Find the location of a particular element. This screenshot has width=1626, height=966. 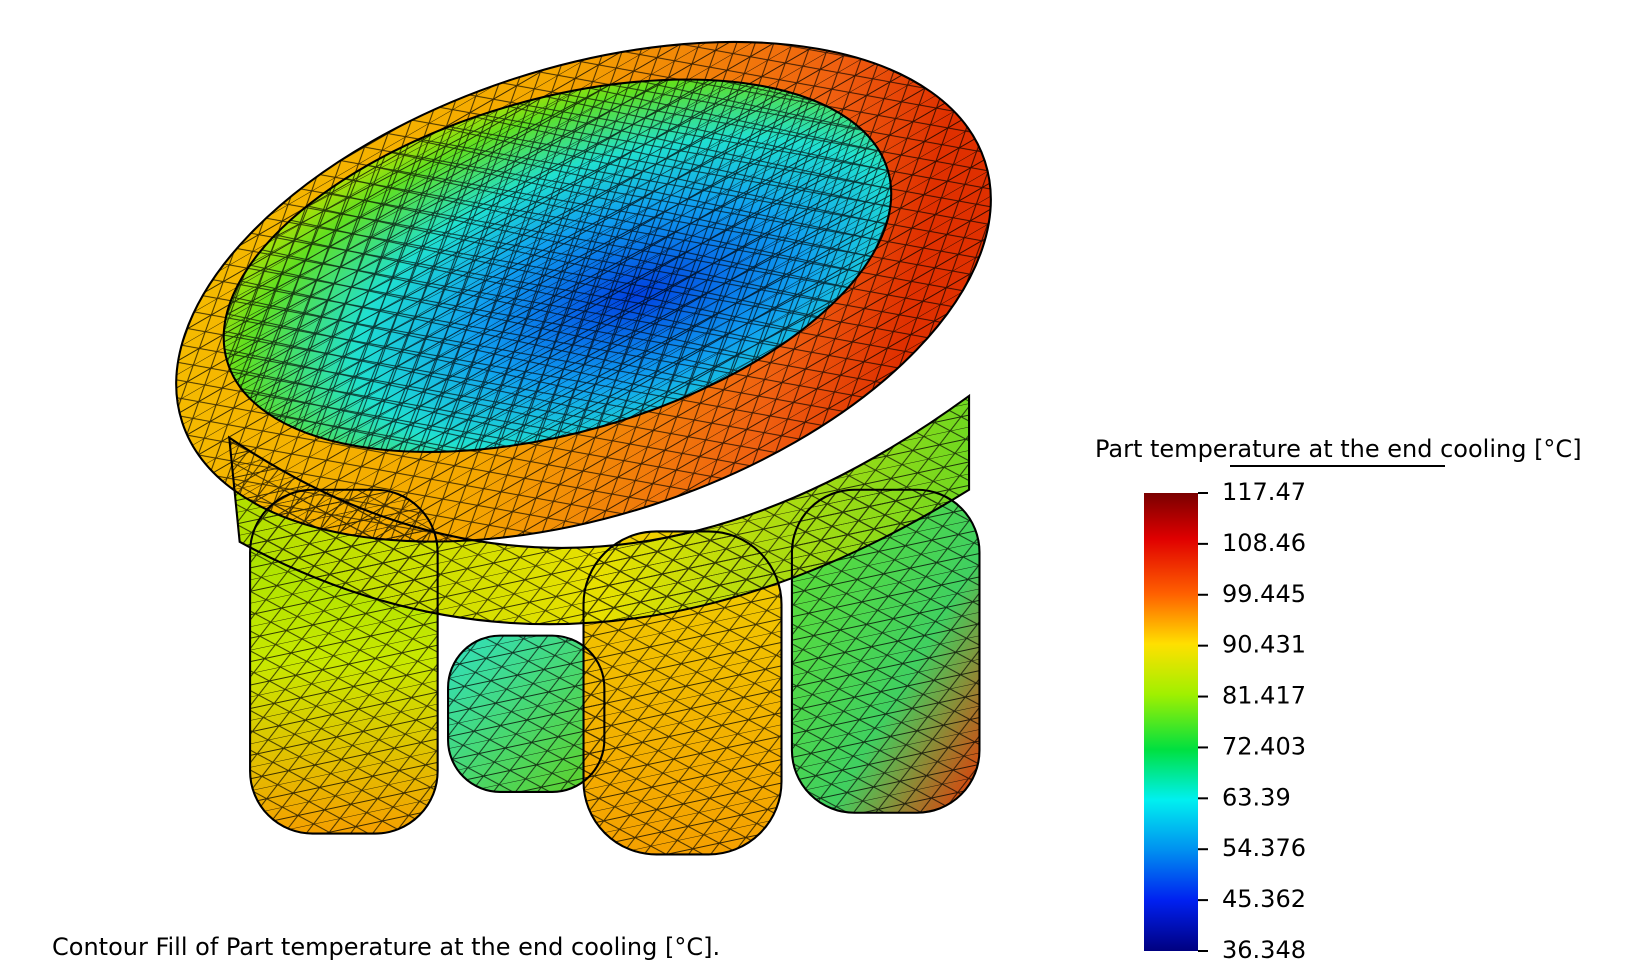

tick-label: 117.47 is located at coordinates (1264, 492).